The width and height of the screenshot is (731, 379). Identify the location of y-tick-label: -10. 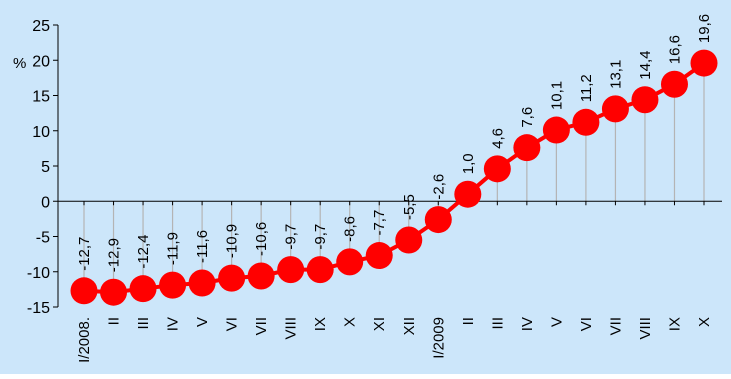
(38, 273).